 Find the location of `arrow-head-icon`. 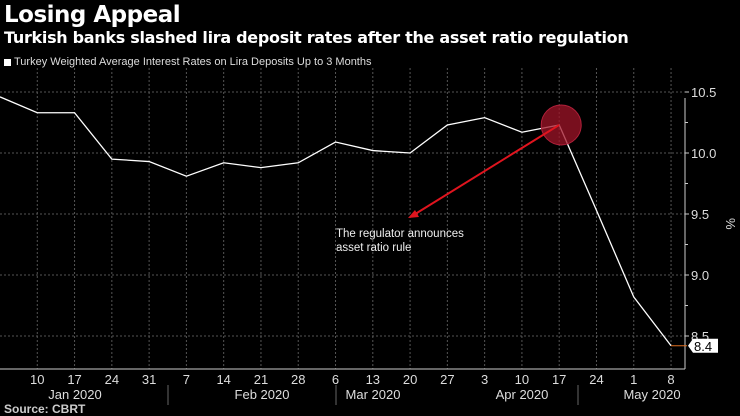

arrow-head-icon is located at coordinates (413, 214).